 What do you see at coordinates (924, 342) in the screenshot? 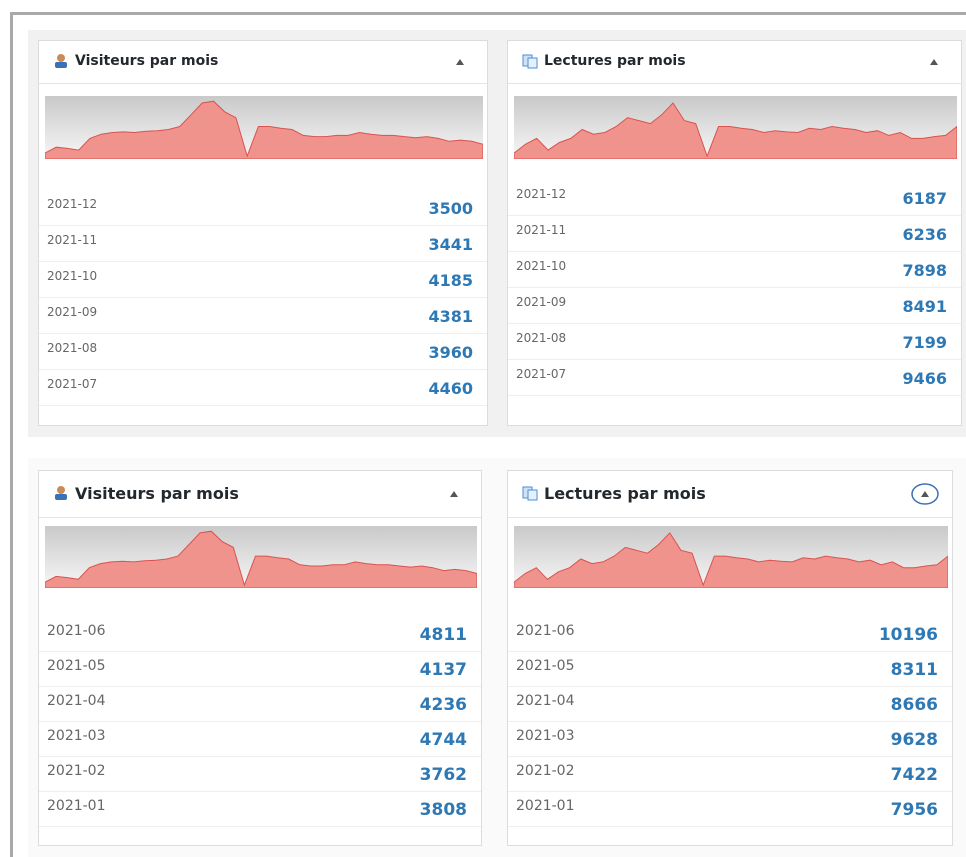
I see `row-value: 7199` at bounding box center [924, 342].